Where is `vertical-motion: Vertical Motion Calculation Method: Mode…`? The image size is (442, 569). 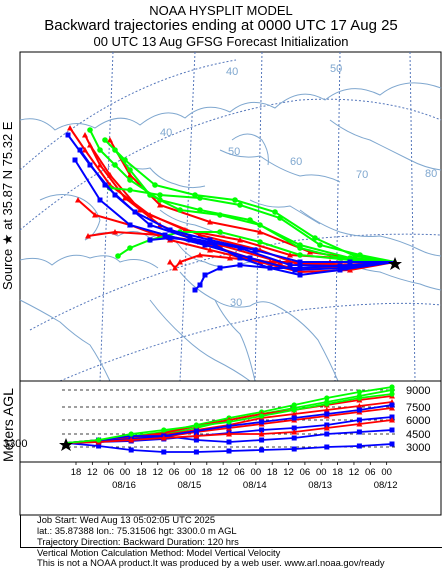
vertical-motion: Vertical Motion Calculation Method: Mode… is located at coordinates (159, 552).